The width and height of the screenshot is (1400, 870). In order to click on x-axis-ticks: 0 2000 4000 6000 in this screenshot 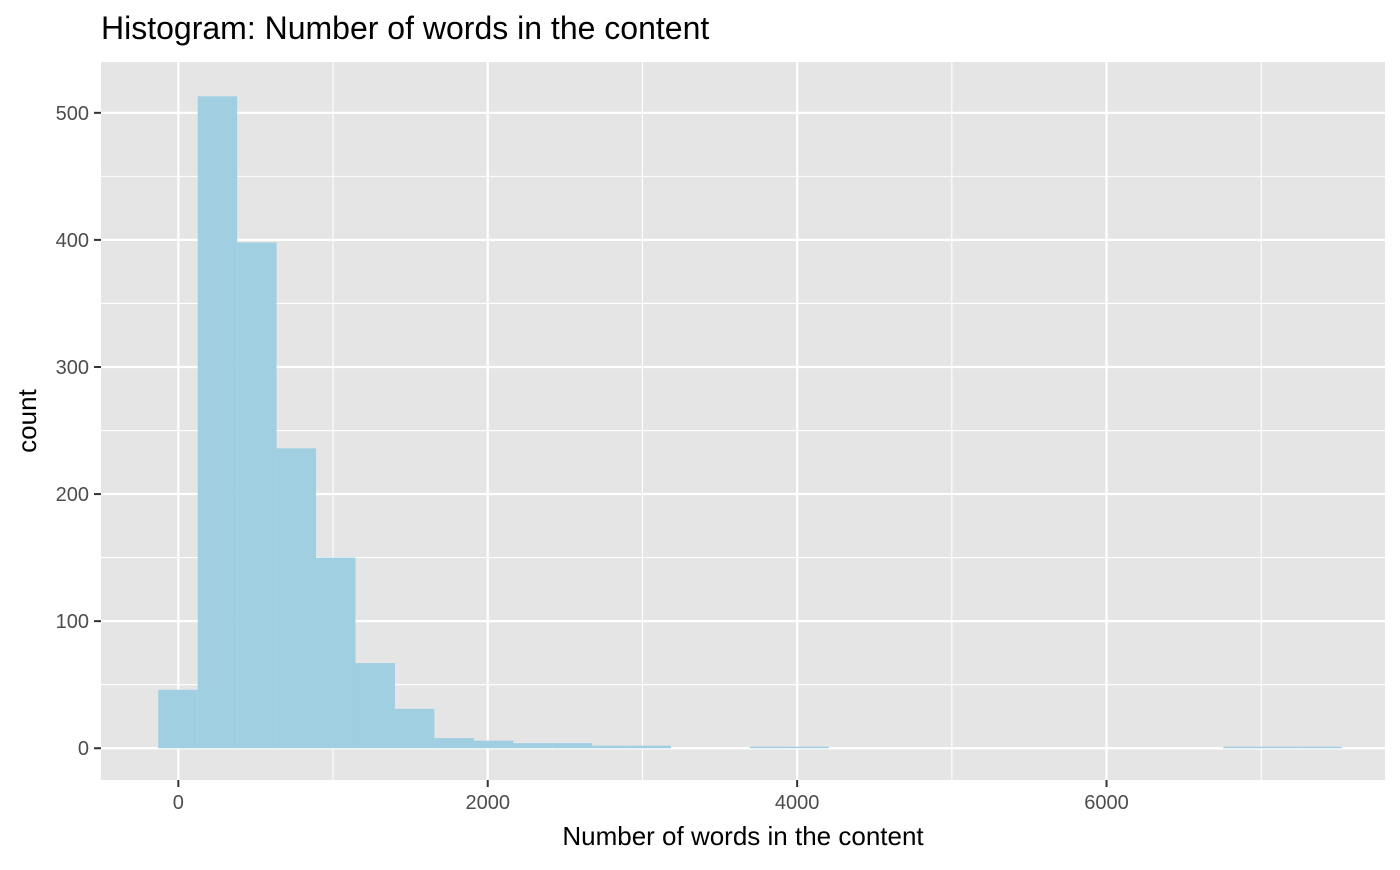, I will do `click(651, 797)`.